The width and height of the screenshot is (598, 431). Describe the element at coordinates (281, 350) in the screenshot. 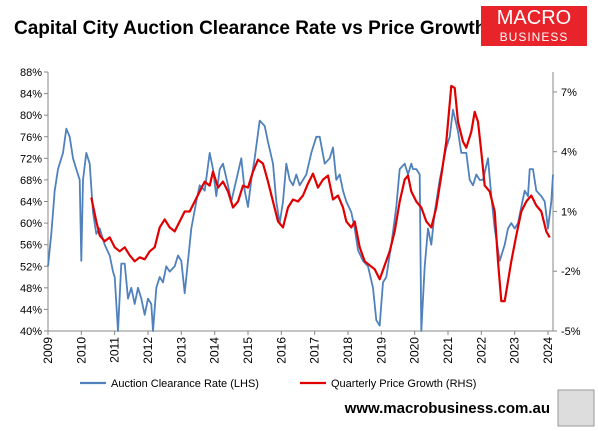

I see `x-tick-label: 2016` at that location.